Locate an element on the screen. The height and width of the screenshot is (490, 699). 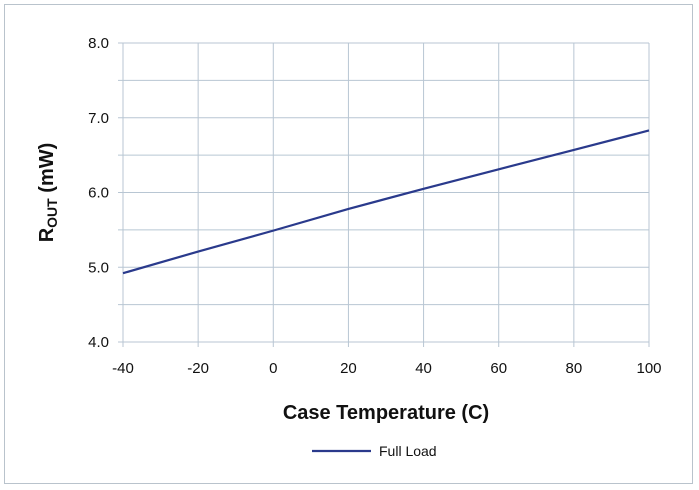
x-tick-label: 40 is located at coordinates (423, 368).